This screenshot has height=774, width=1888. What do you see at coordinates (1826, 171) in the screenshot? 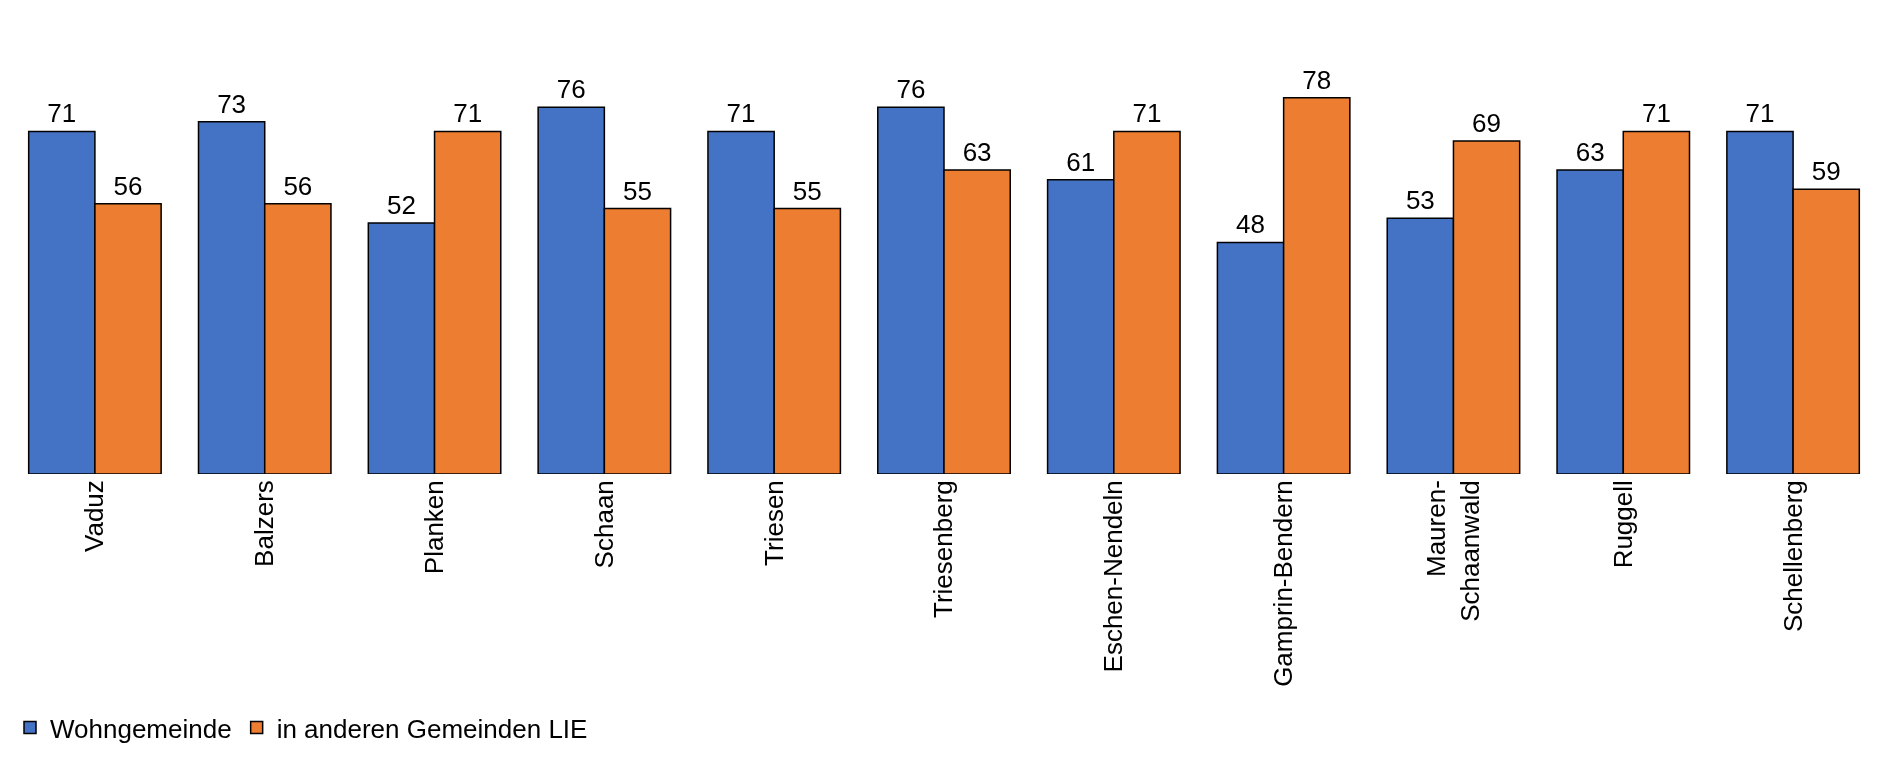
I see `data-label: 59` at bounding box center [1826, 171].